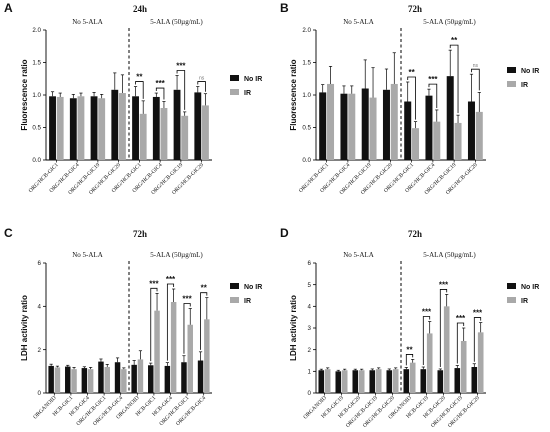 This screenshot has height=432, width=550. What do you see at coordinates (36, 160) in the screenshot?
I see `y-tick-label: 0.0` at bounding box center [36, 160].